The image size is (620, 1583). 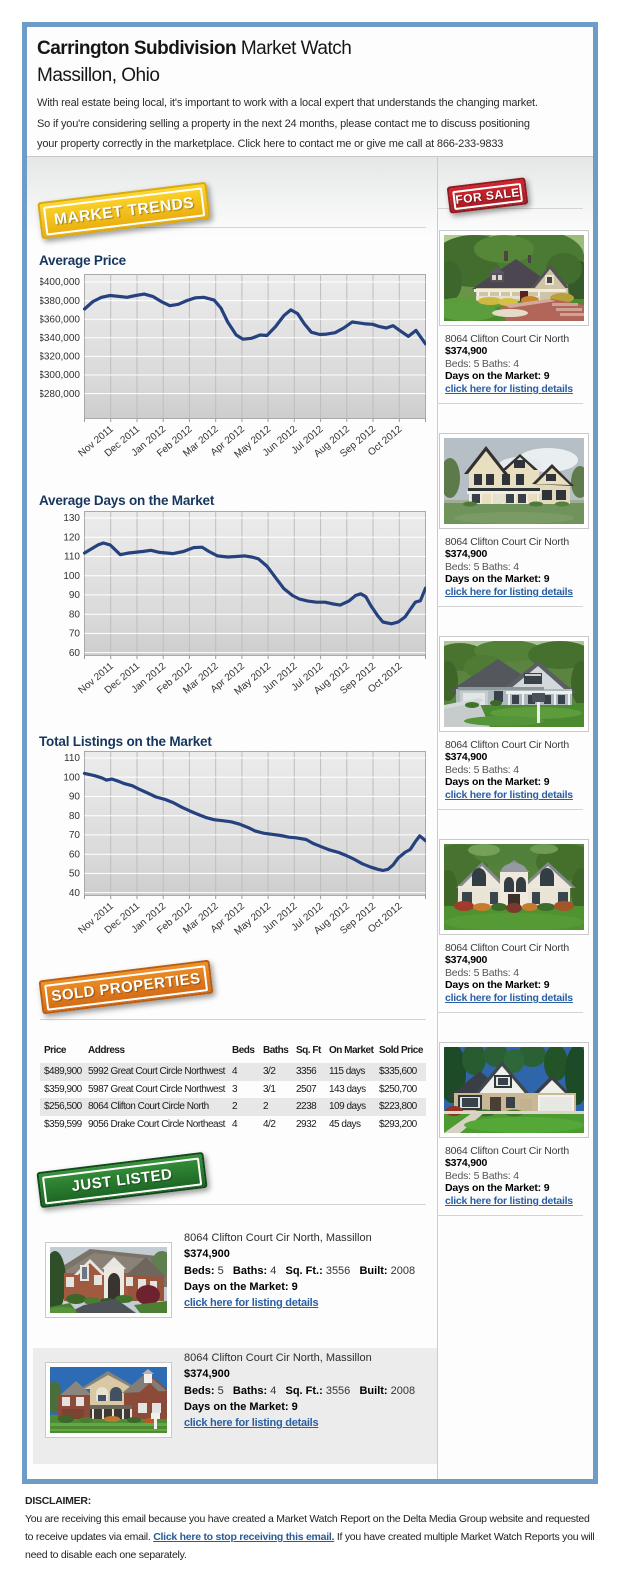 I want to click on svg-text: $380,000, so click(x=60, y=301).